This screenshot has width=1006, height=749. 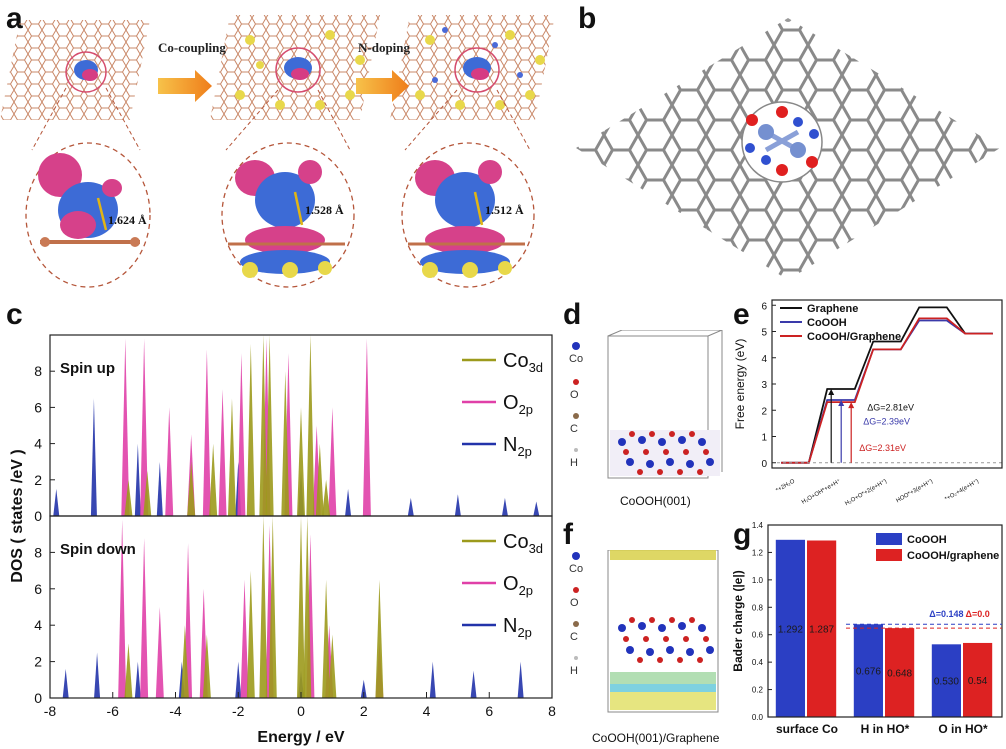 What do you see at coordinates (887, 390) in the screenshot?
I see `free-energy-line-coooh-graphene` at bounding box center [887, 390].